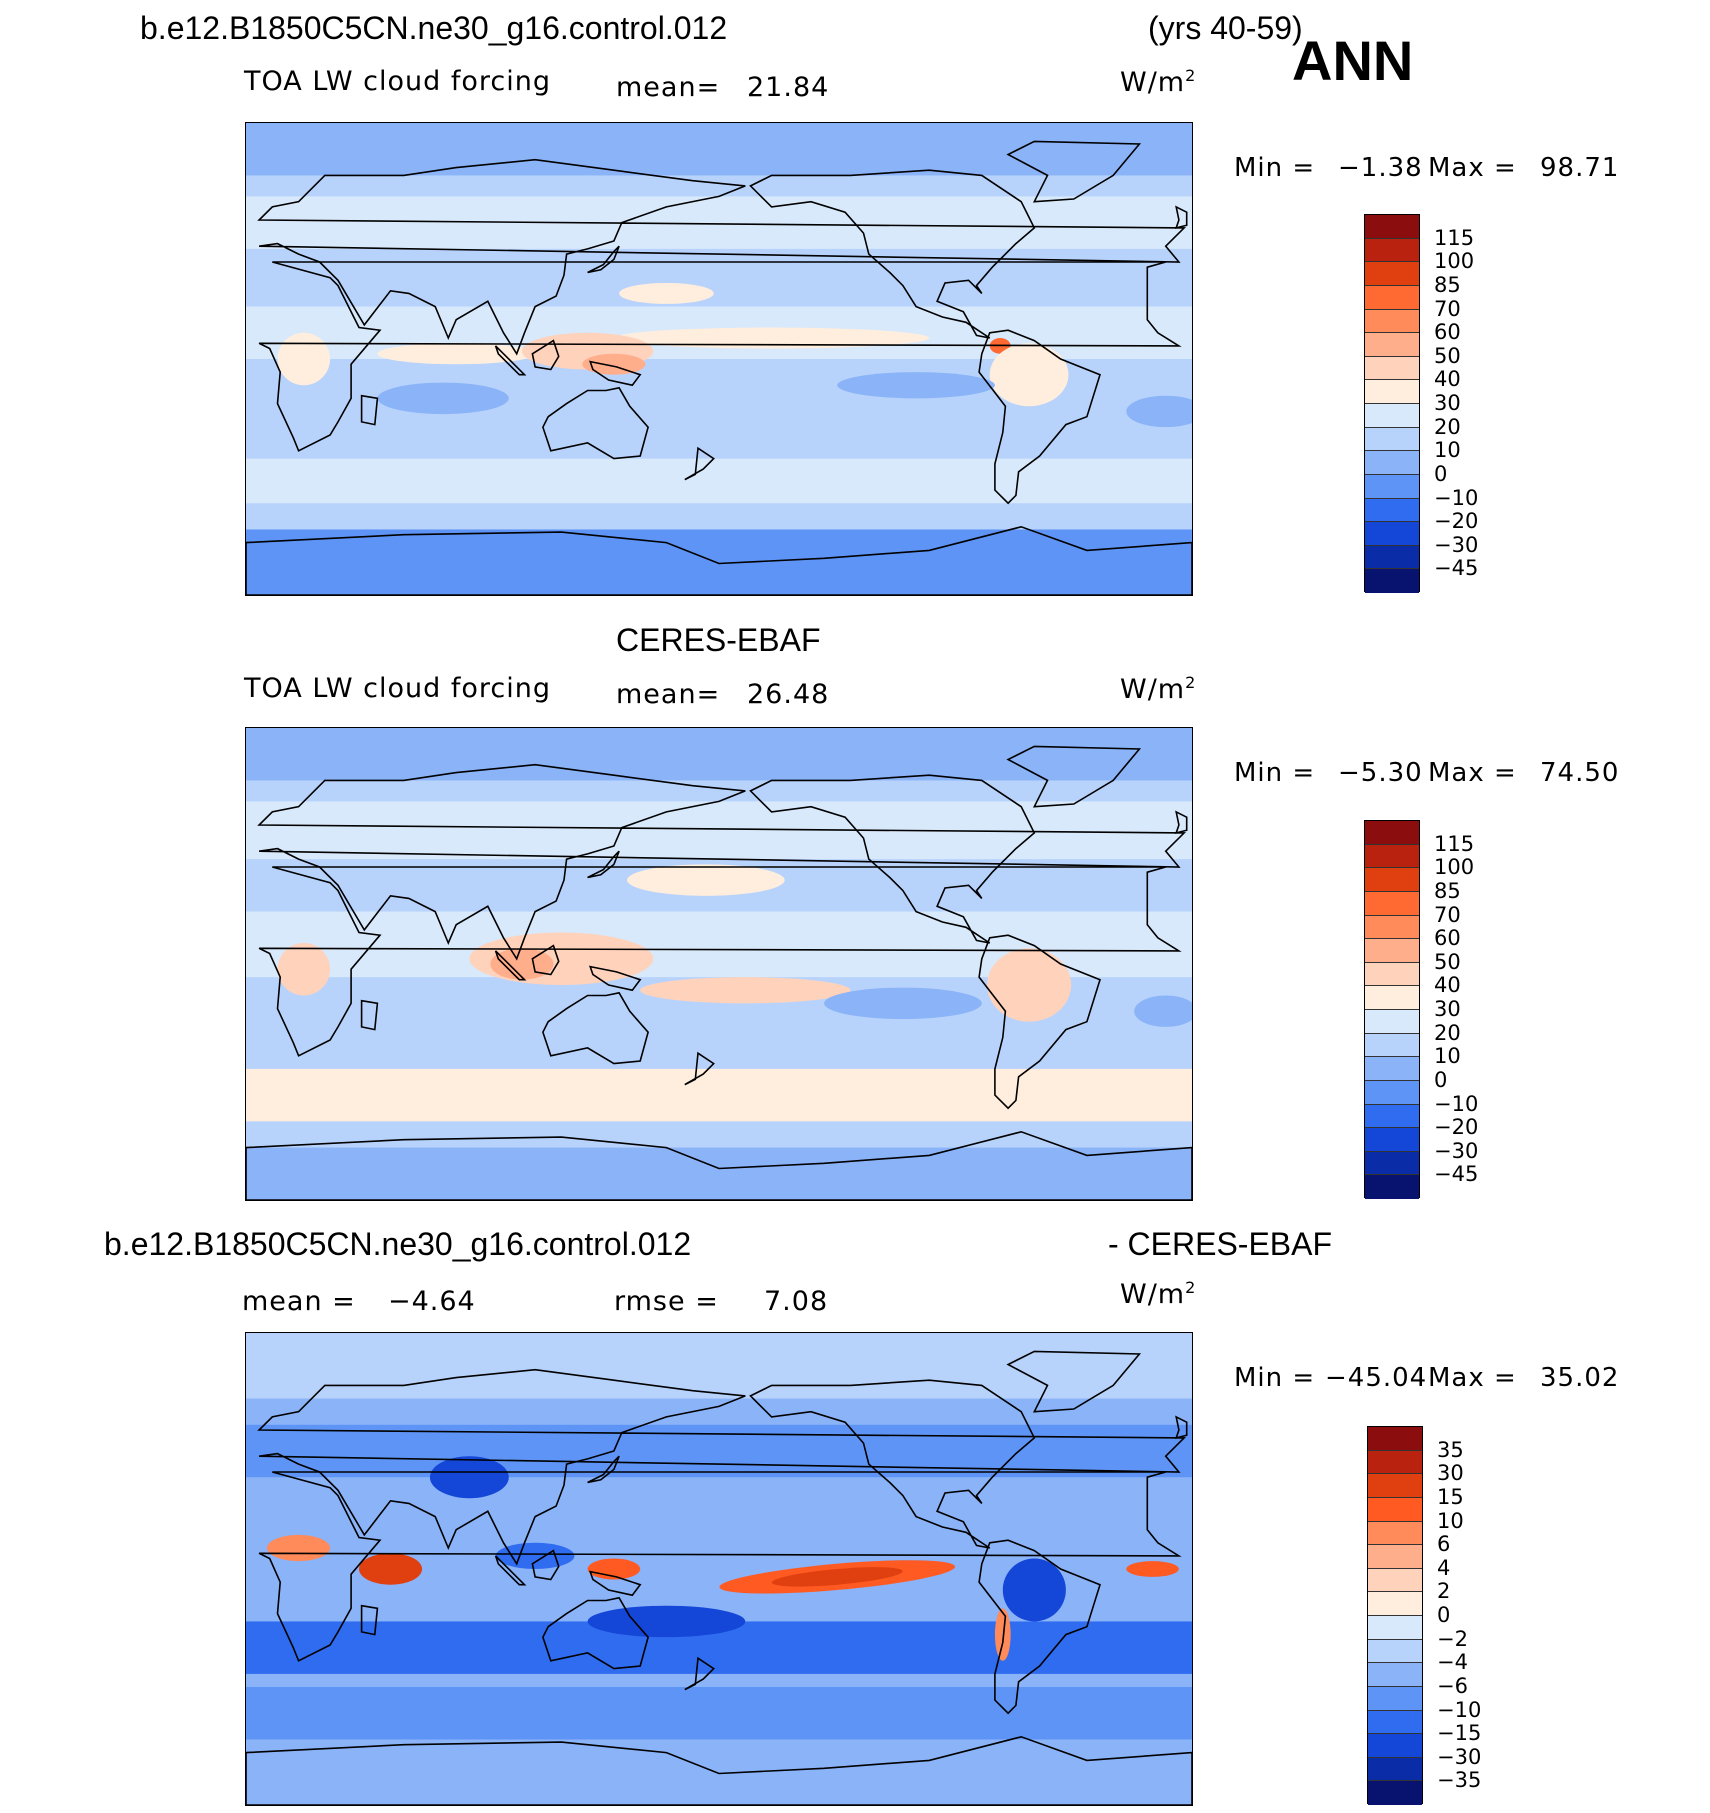 This screenshot has height=1813, width=1710. What do you see at coordinates (1444, 1567) in the screenshot?
I see `colorbar-tick-label: 4` at bounding box center [1444, 1567].